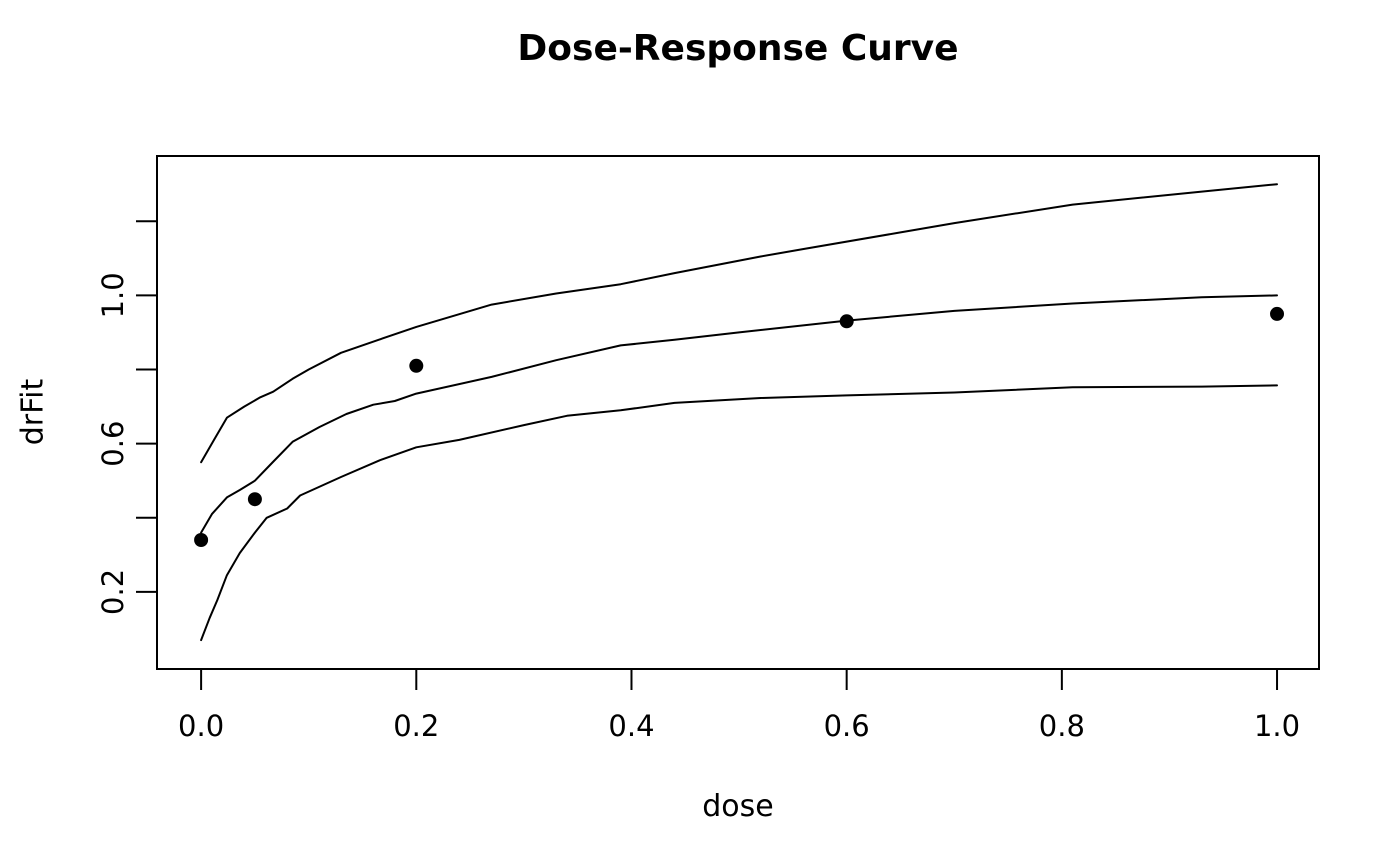 The image size is (1400, 866). I want to click on y-axis-label: drFit, so click(33, 412).